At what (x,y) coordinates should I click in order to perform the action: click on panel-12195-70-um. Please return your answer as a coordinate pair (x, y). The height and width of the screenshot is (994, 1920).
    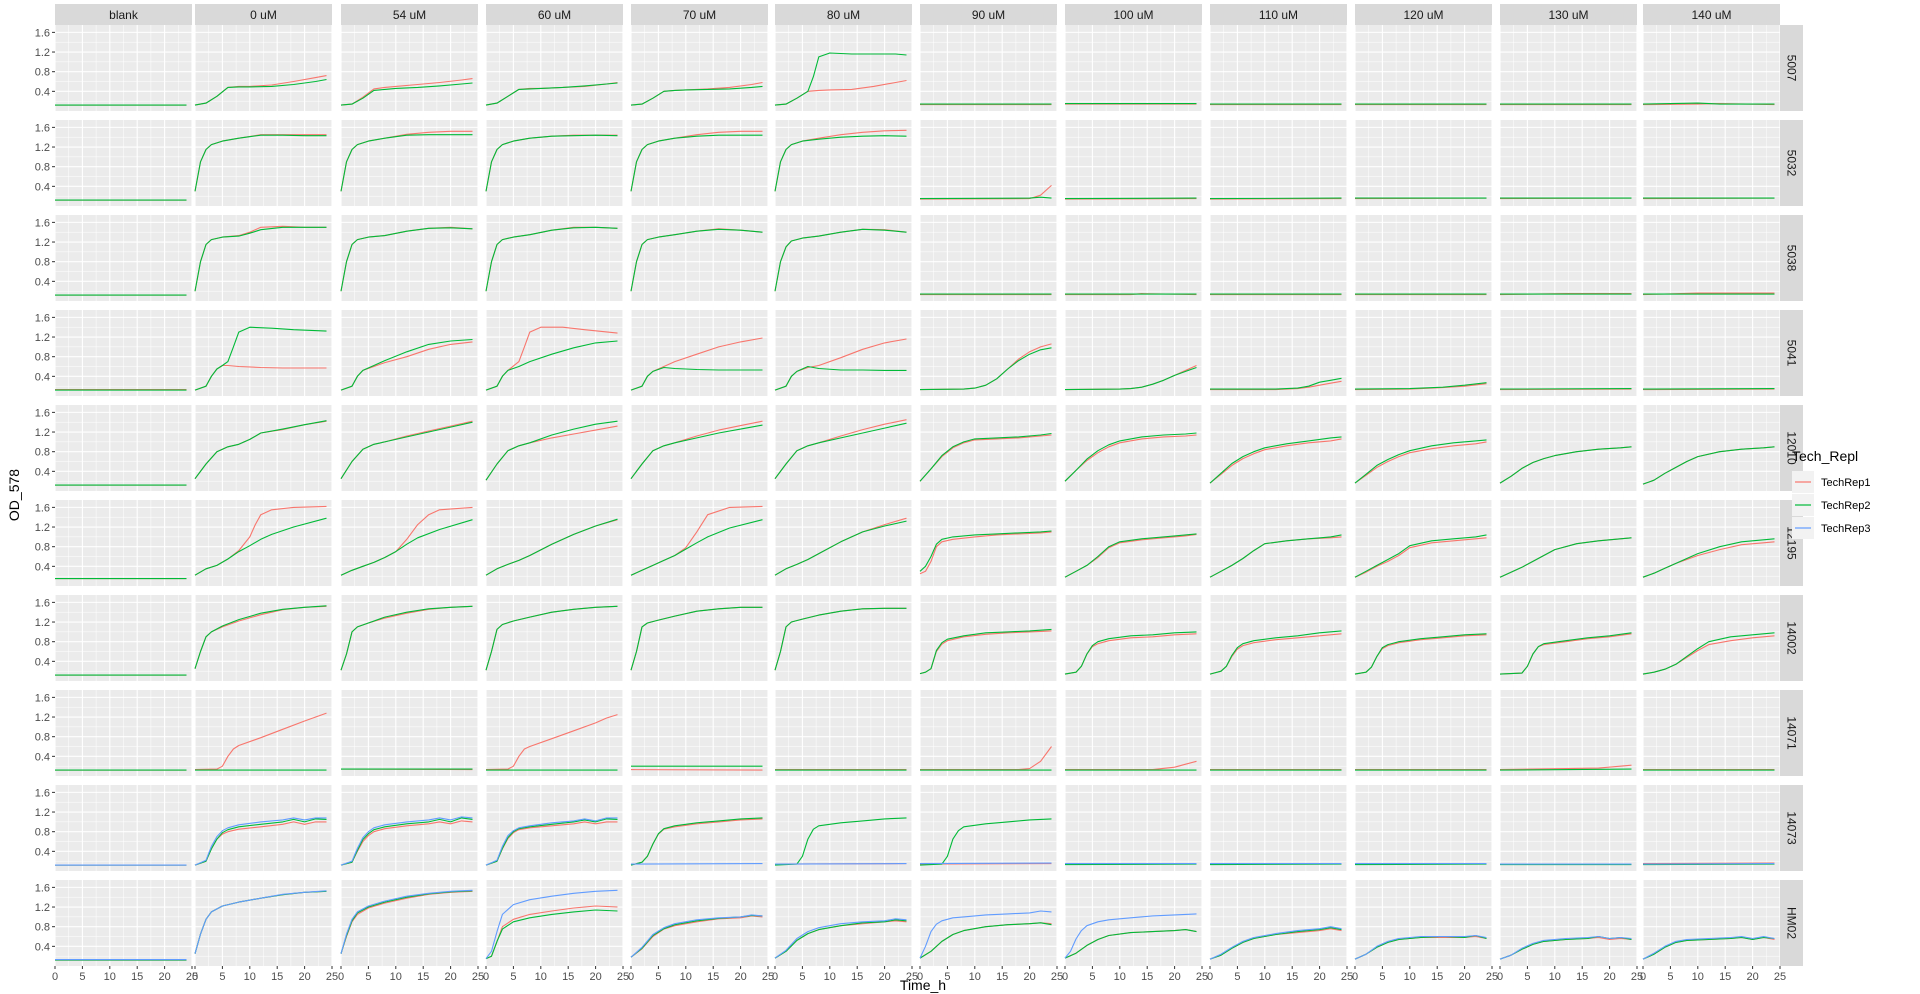
    Looking at the image, I should click on (699, 543).